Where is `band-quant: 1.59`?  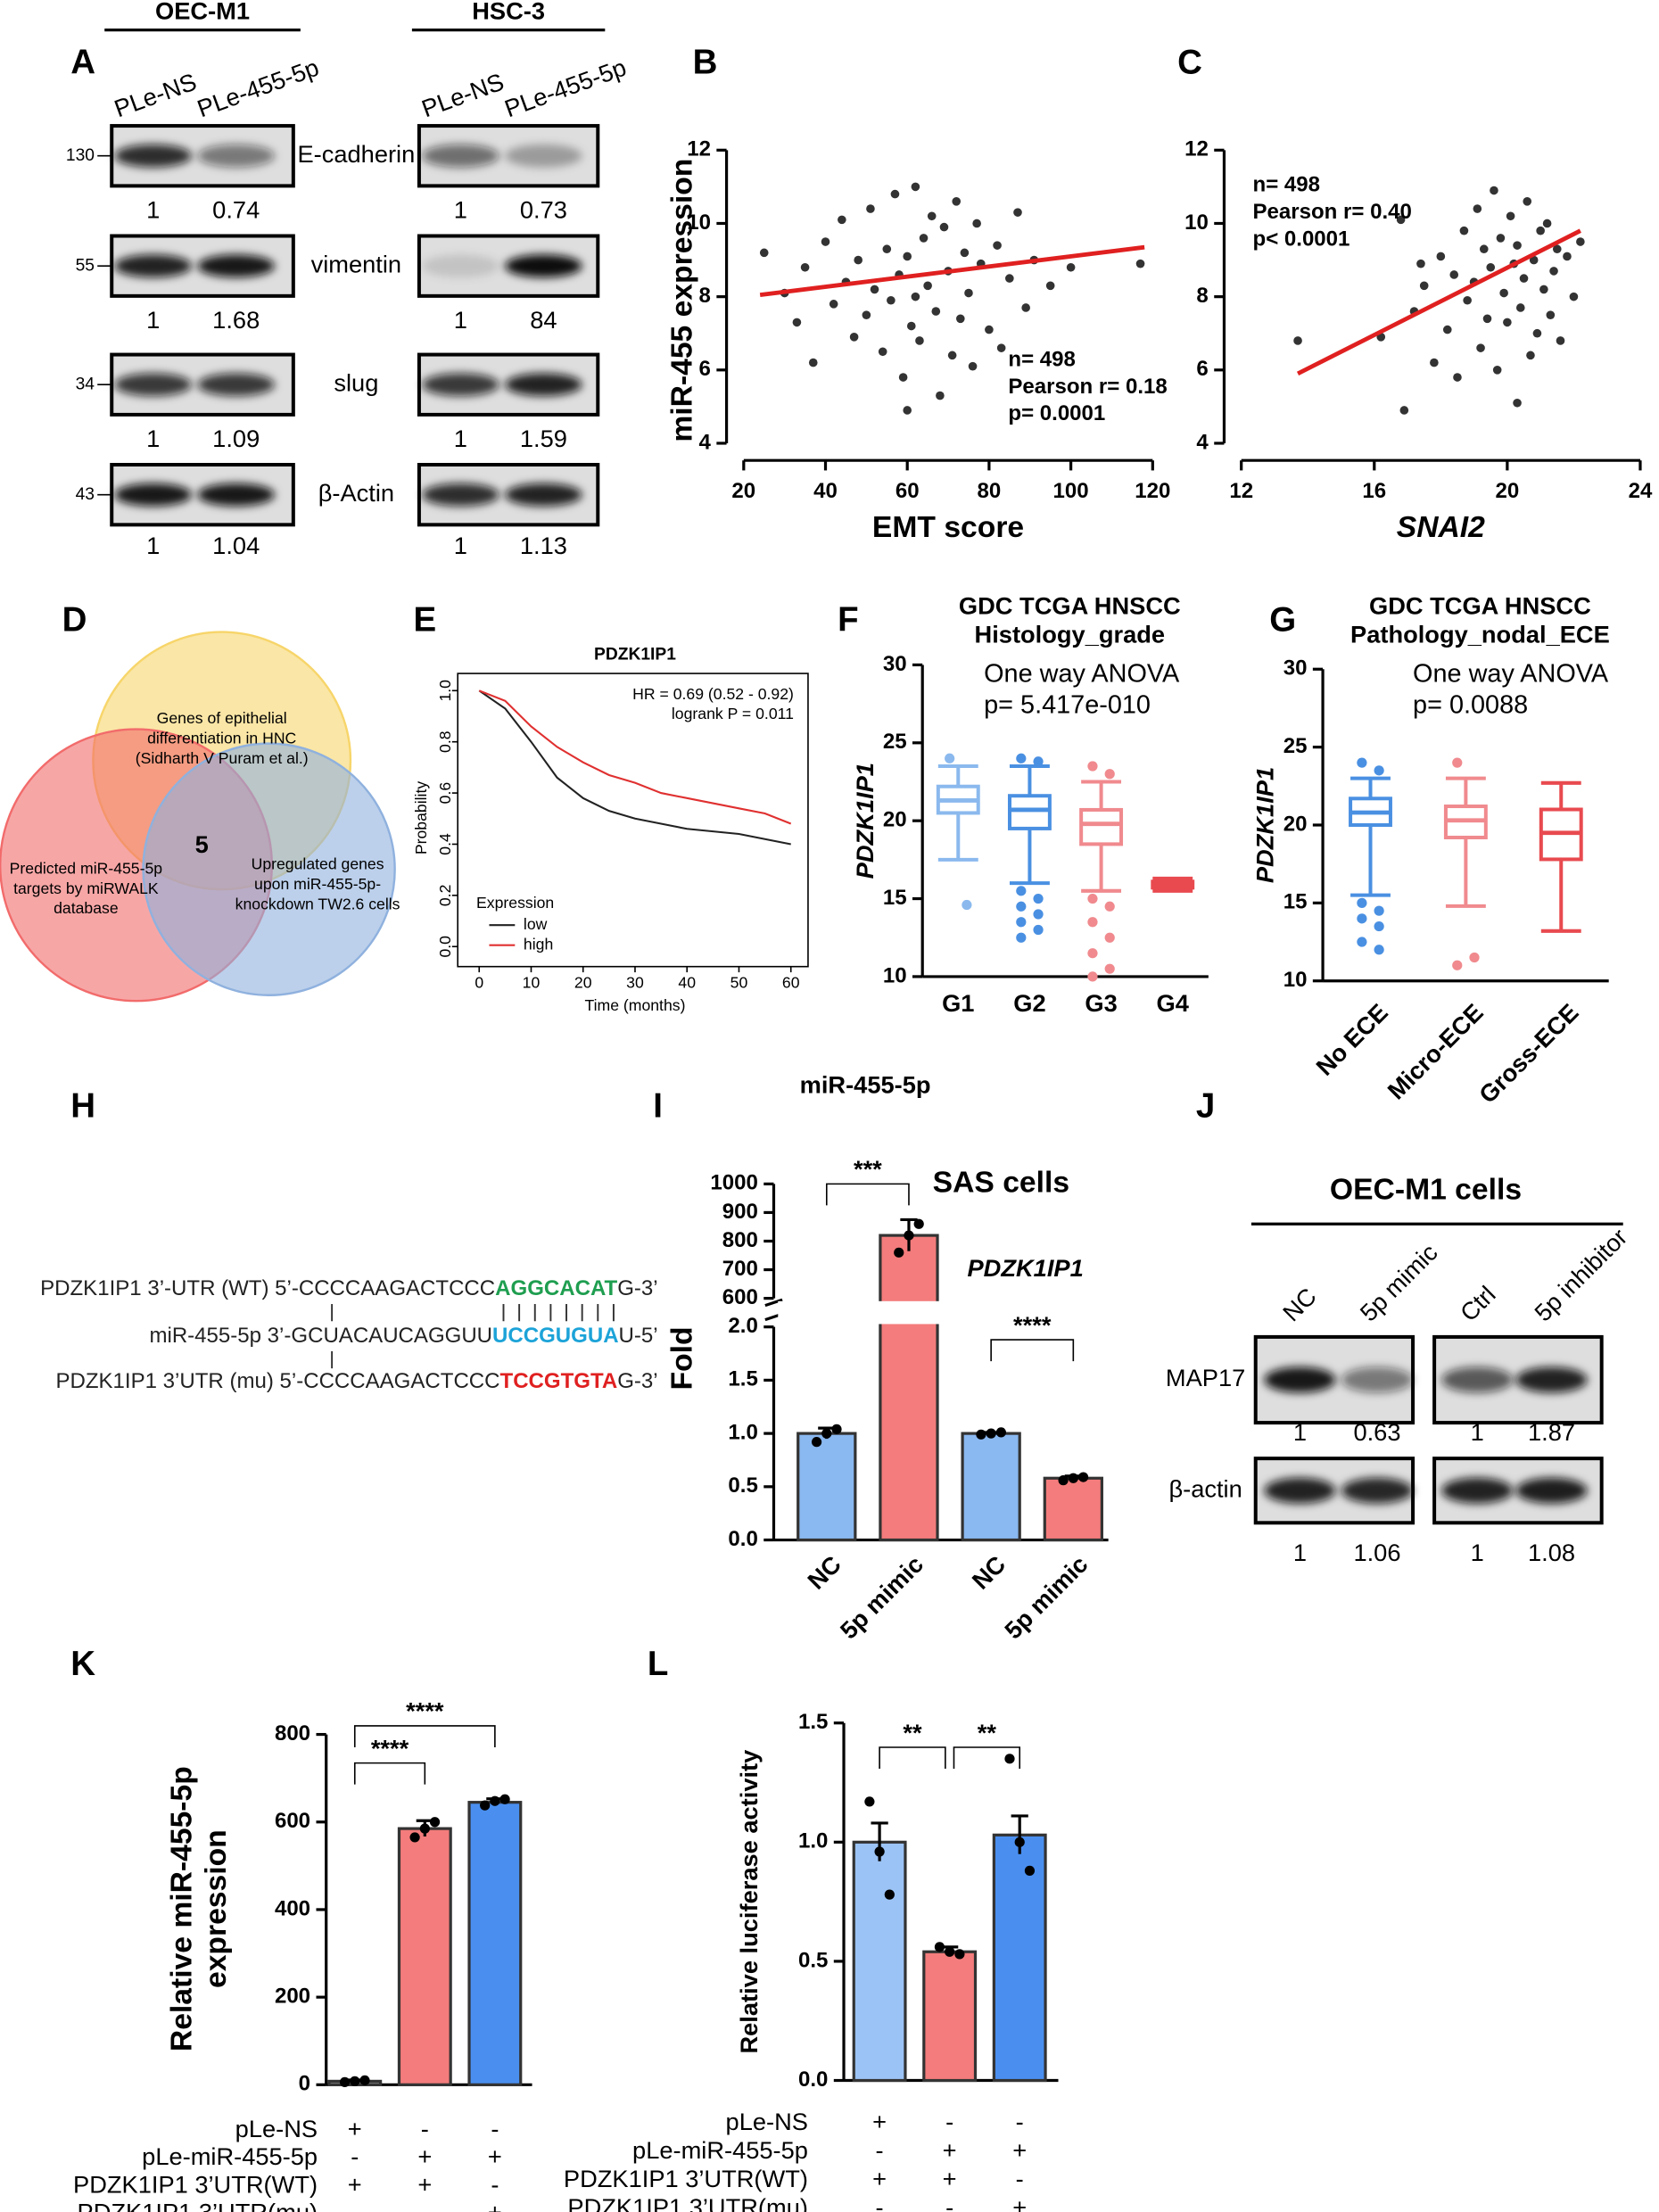
band-quant: 1.59 is located at coordinates (544, 439).